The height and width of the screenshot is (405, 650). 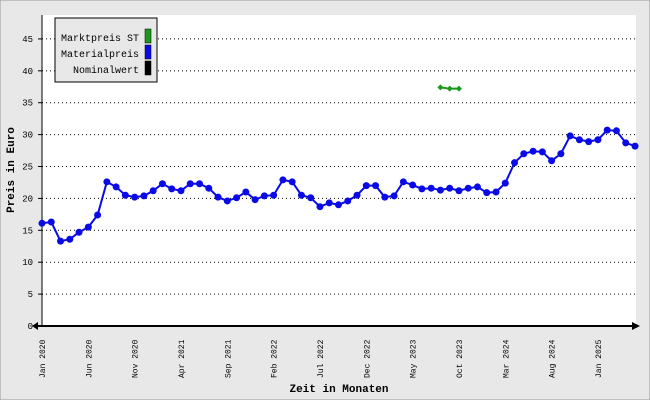 What do you see at coordinates (367, 358) in the screenshot?
I see `x-tick-label: Dec 2022` at bounding box center [367, 358].